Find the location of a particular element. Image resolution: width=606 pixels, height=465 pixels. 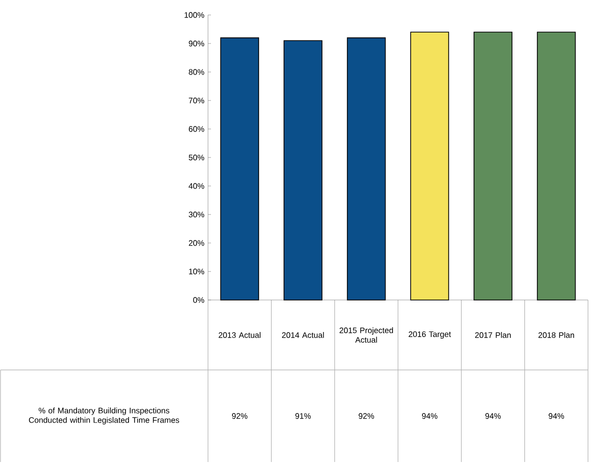

y-tick-label: 90% is located at coordinates (196, 43).